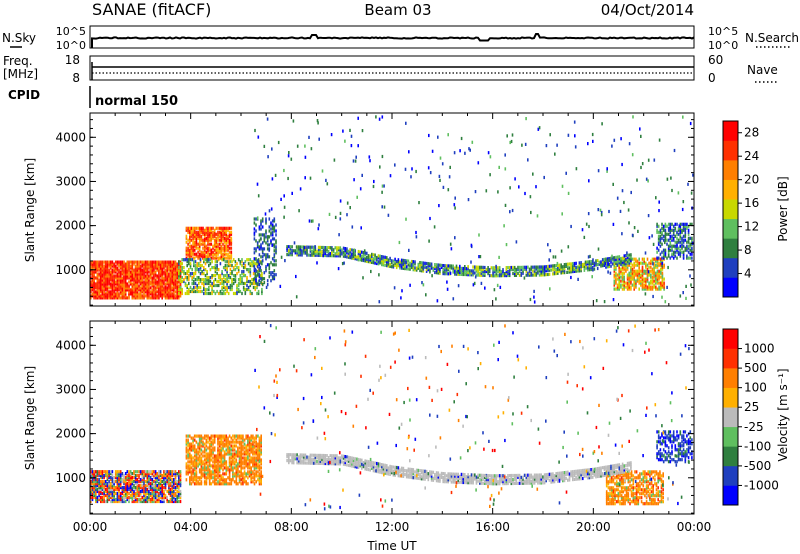  Describe the element at coordinates (70, 181) in the screenshot. I see `y-tick-label: 3000` at that location.